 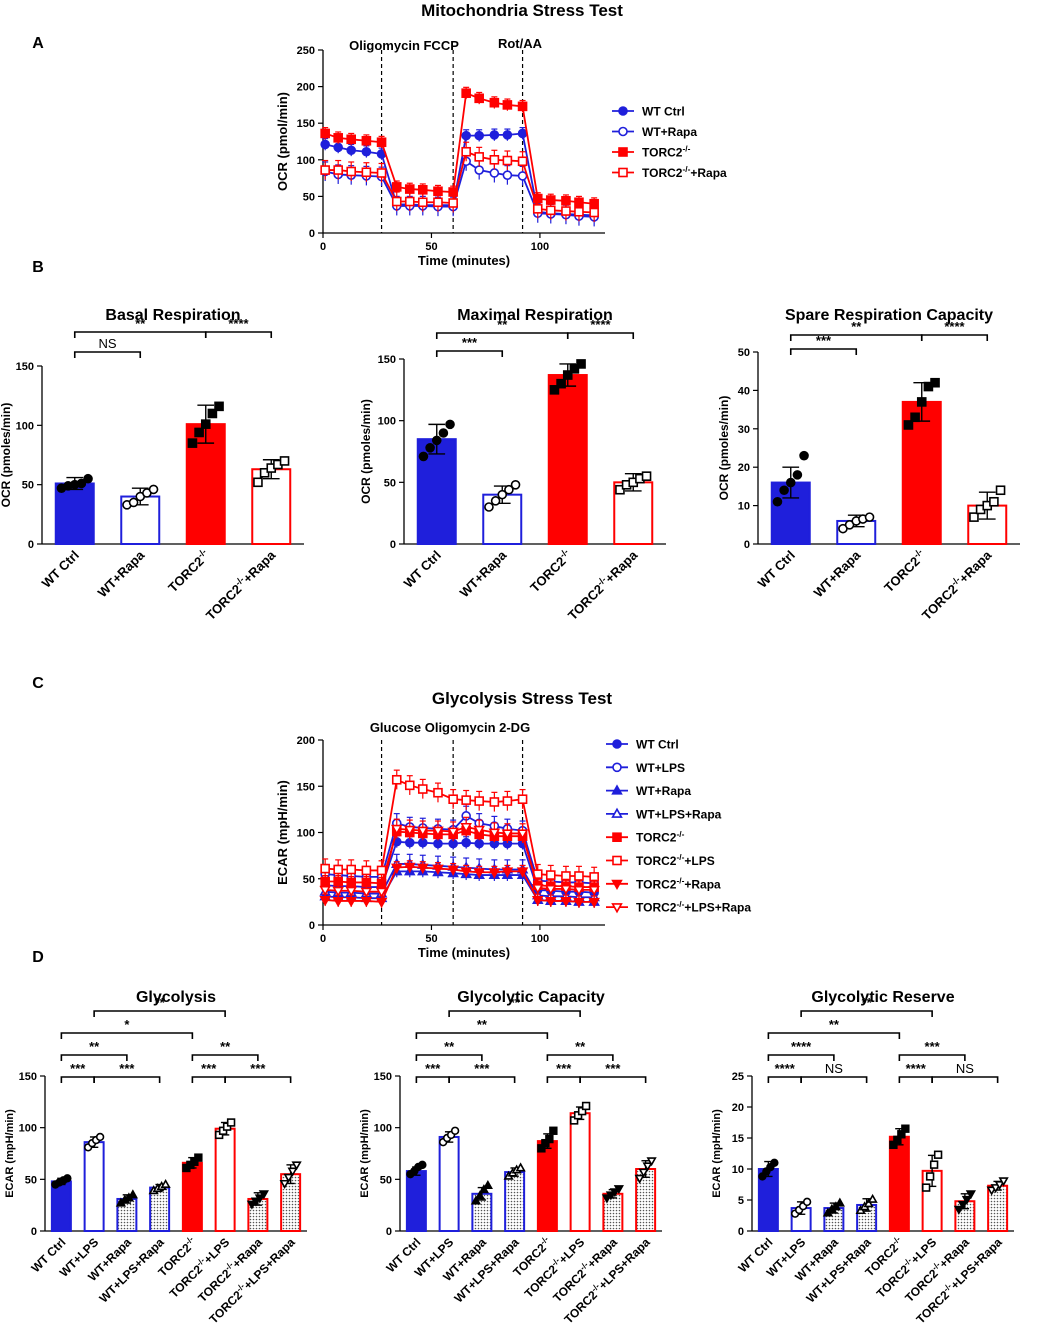 What do you see at coordinates (431, 247) in the screenshot?
I see `x-tick-label: 50` at bounding box center [431, 247].